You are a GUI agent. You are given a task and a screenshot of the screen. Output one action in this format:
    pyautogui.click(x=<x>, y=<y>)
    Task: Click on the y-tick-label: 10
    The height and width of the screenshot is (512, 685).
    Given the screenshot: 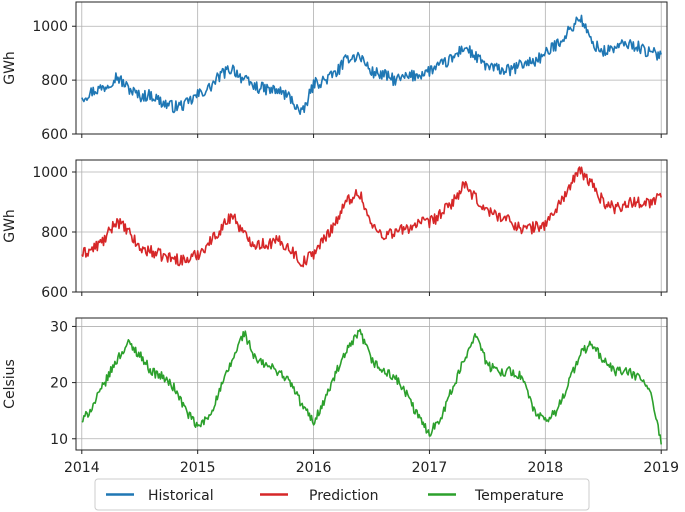 What is the action you would take?
    pyautogui.click(x=59, y=440)
    